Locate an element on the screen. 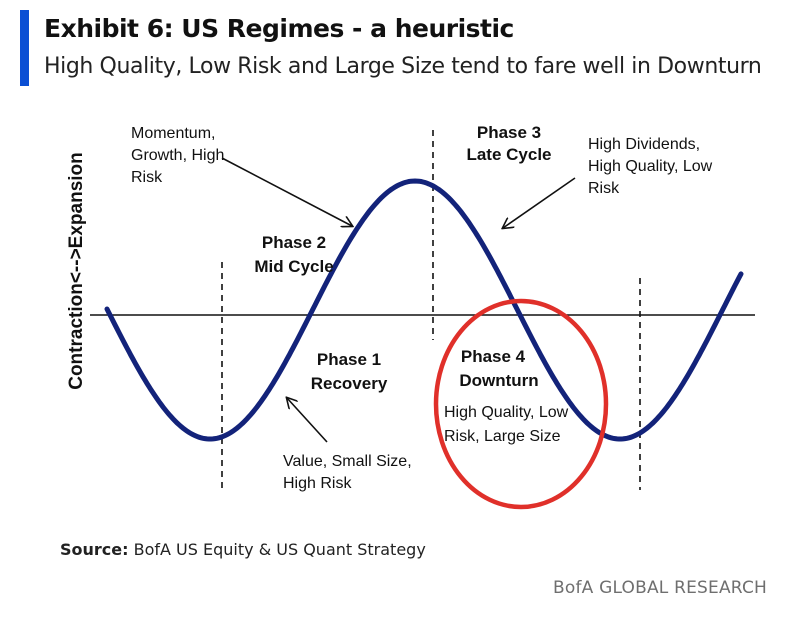 The height and width of the screenshot is (623, 800). downturn-factors-line-1: High Quality, Low is located at coordinates (506, 412).